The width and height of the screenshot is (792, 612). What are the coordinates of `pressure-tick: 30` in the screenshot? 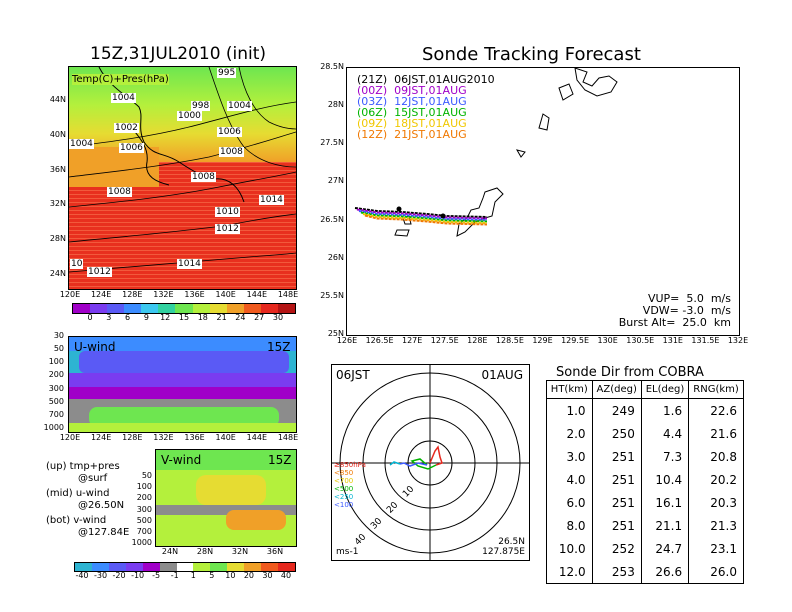 It's located at (58, 335).